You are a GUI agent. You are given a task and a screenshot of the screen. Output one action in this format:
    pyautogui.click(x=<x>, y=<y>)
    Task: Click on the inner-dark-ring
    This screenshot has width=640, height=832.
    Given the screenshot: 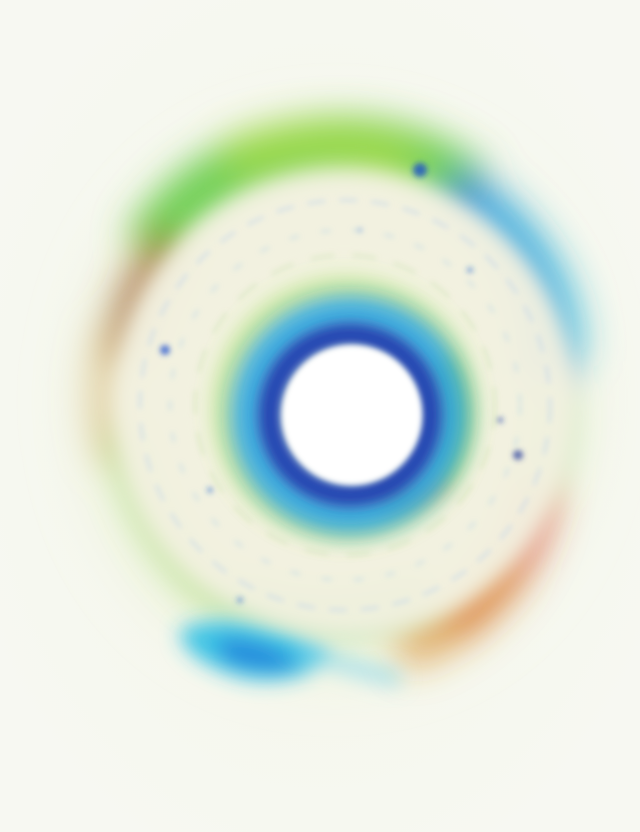 What is the action you would take?
    pyautogui.click(x=350, y=415)
    